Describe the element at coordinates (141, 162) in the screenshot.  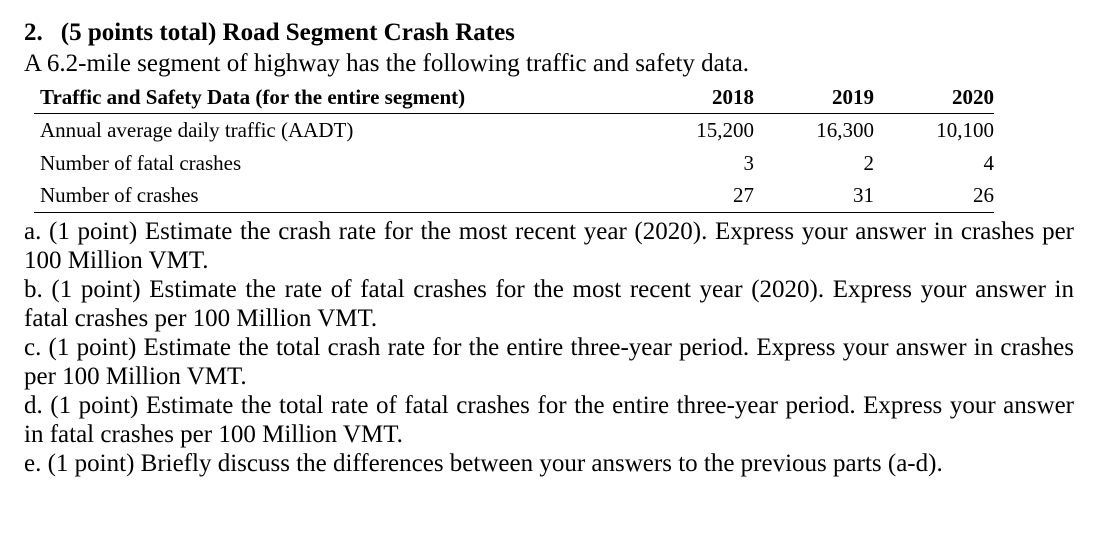
I see `row-label: Number of fatal crashes` at that location.